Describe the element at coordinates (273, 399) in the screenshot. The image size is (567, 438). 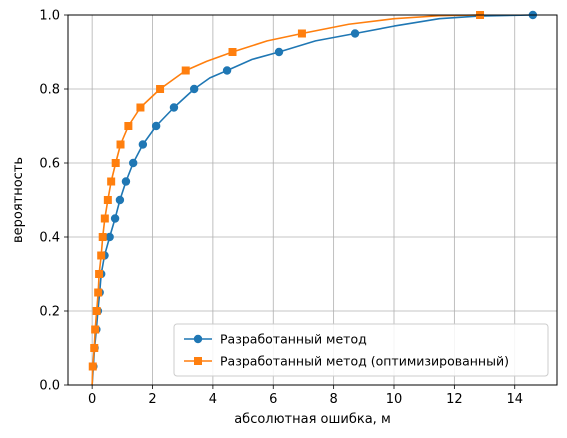
I see `x-tick-label: 6` at that location.